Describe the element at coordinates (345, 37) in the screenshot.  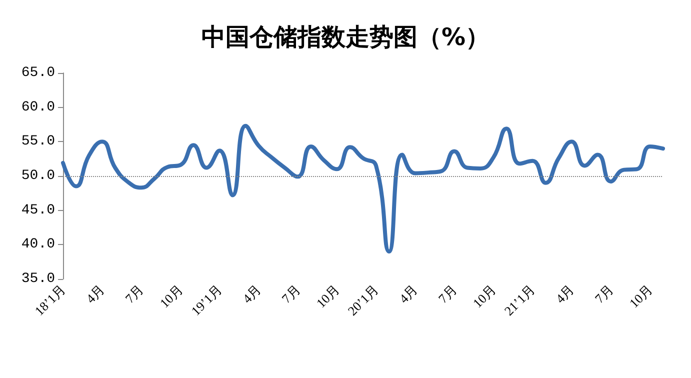
I see `chart-title: 中国仓储指数走势图（%）` at that location.